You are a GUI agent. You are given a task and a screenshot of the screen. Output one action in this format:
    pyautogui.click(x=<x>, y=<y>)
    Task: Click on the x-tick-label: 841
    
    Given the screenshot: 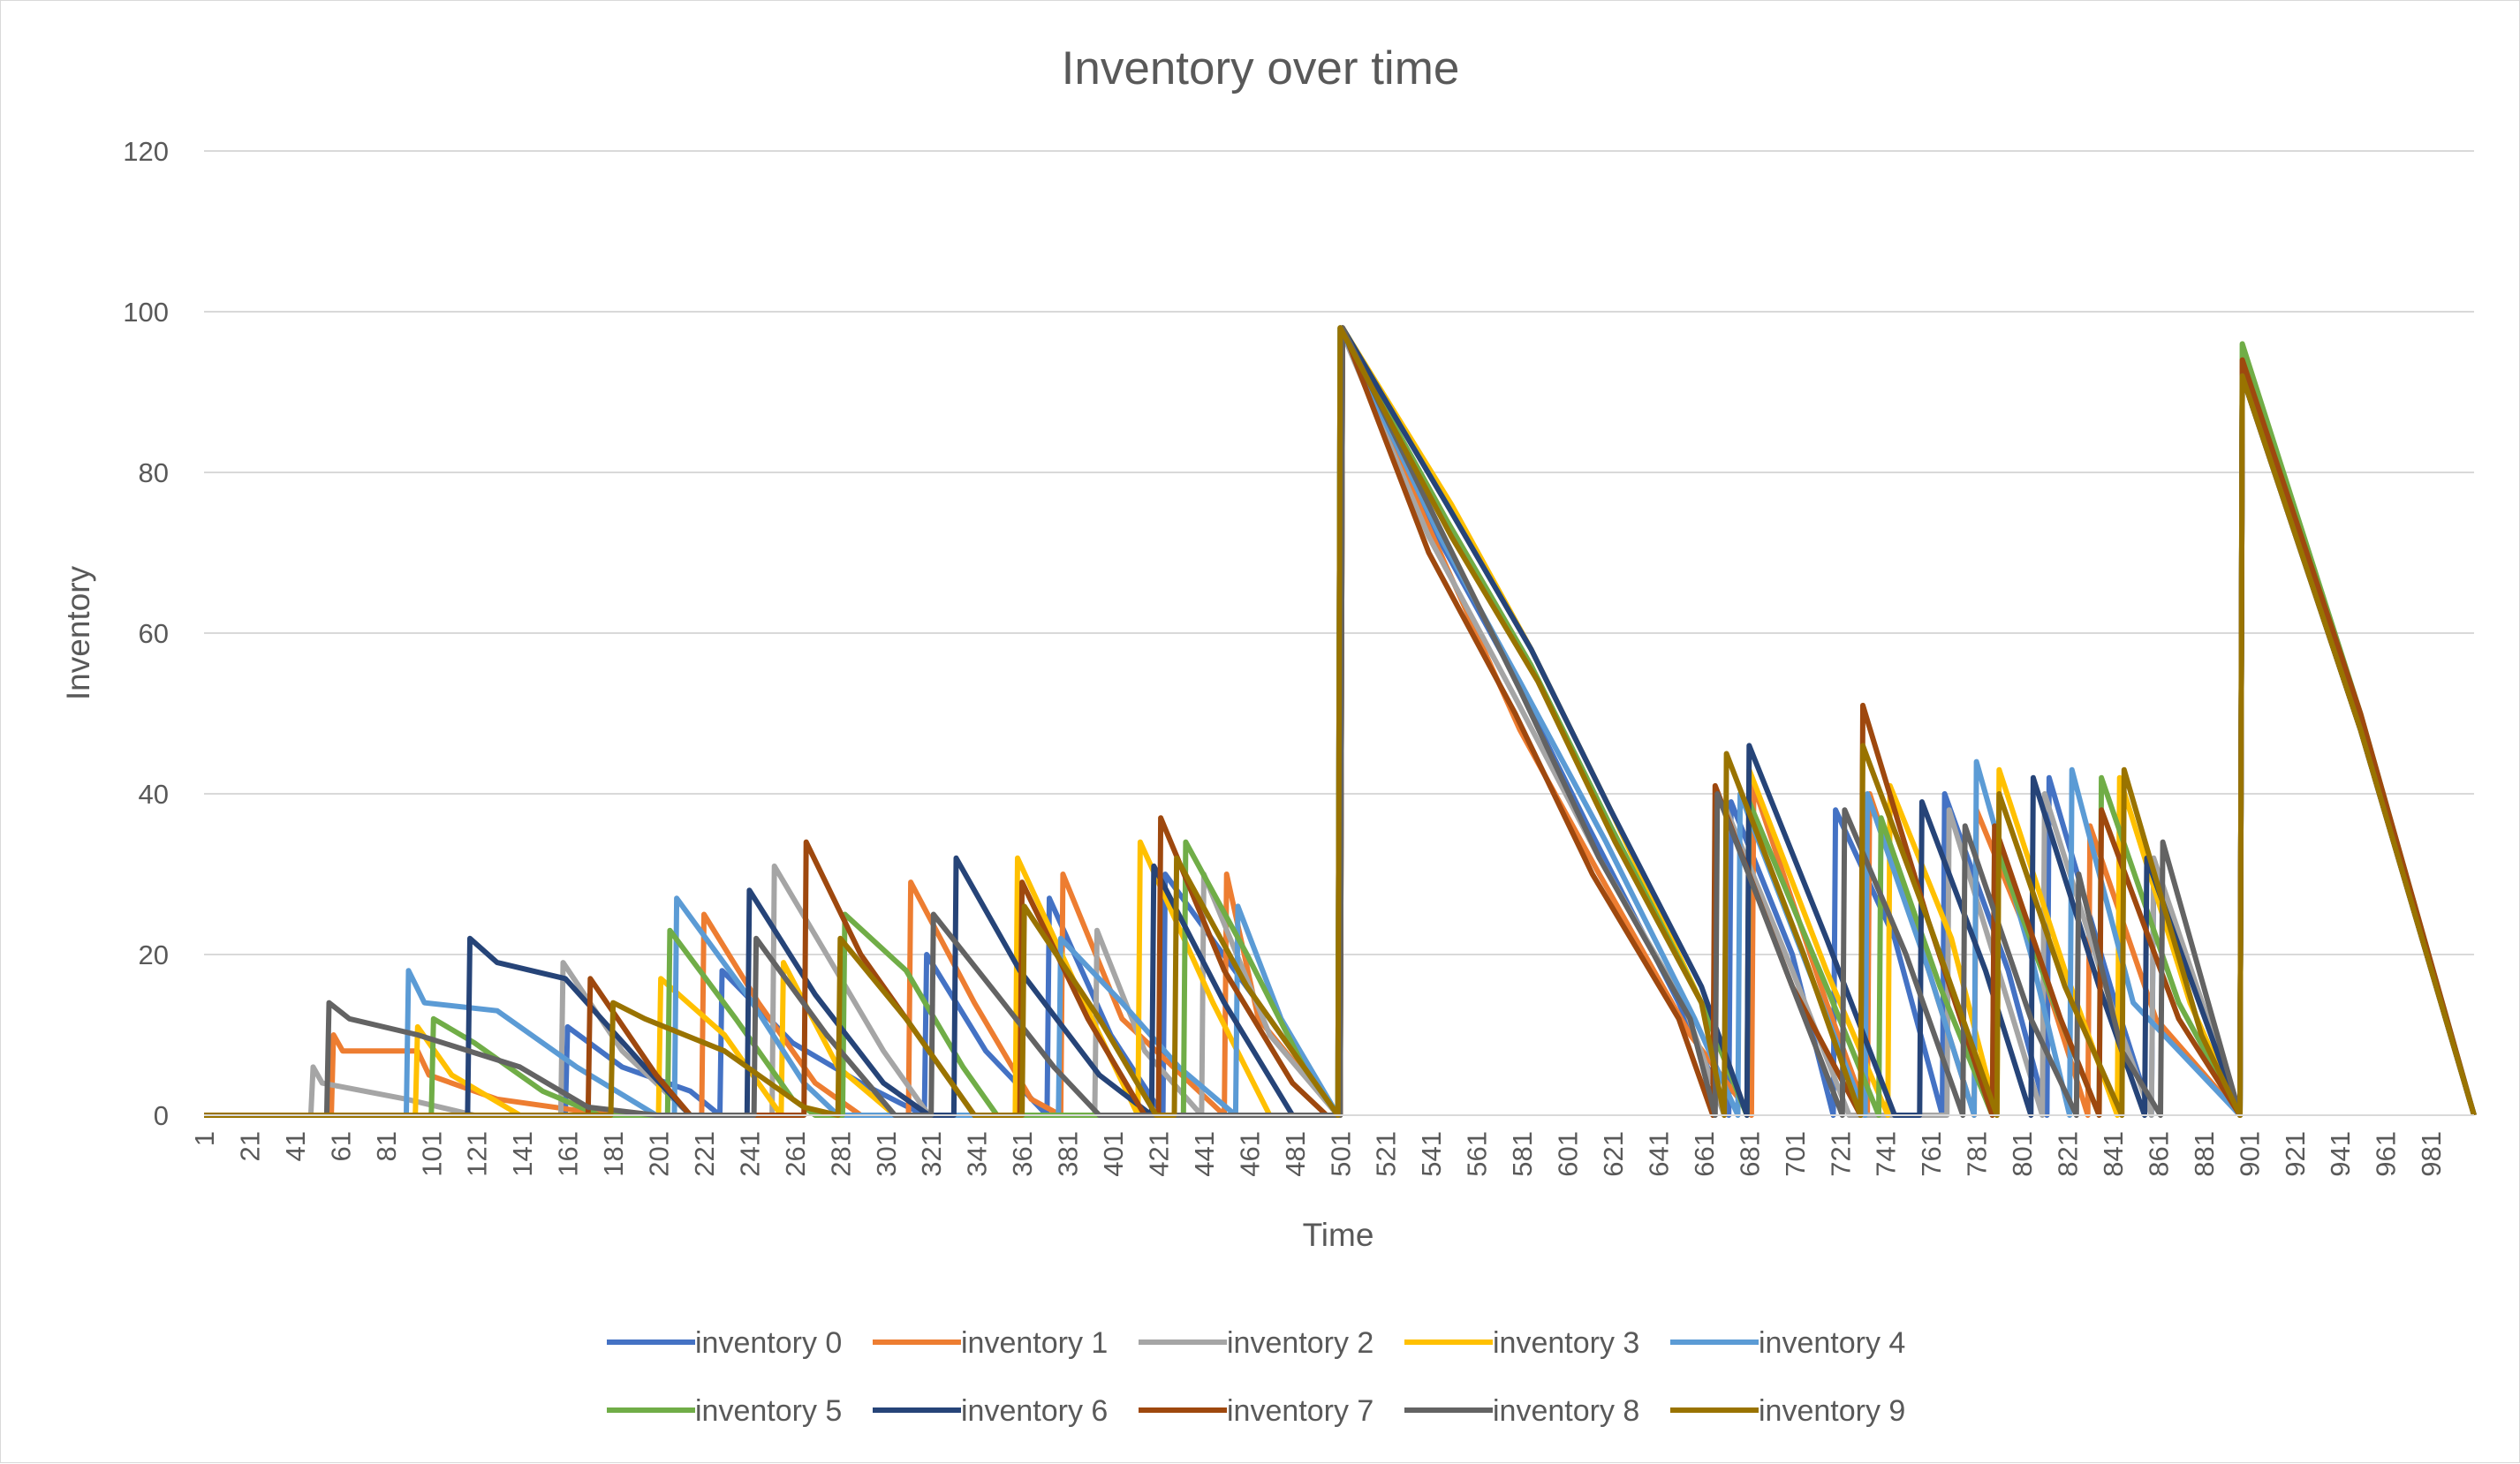 What is the action you would take?
    pyautogui.click(x=2113, y=1154)
    